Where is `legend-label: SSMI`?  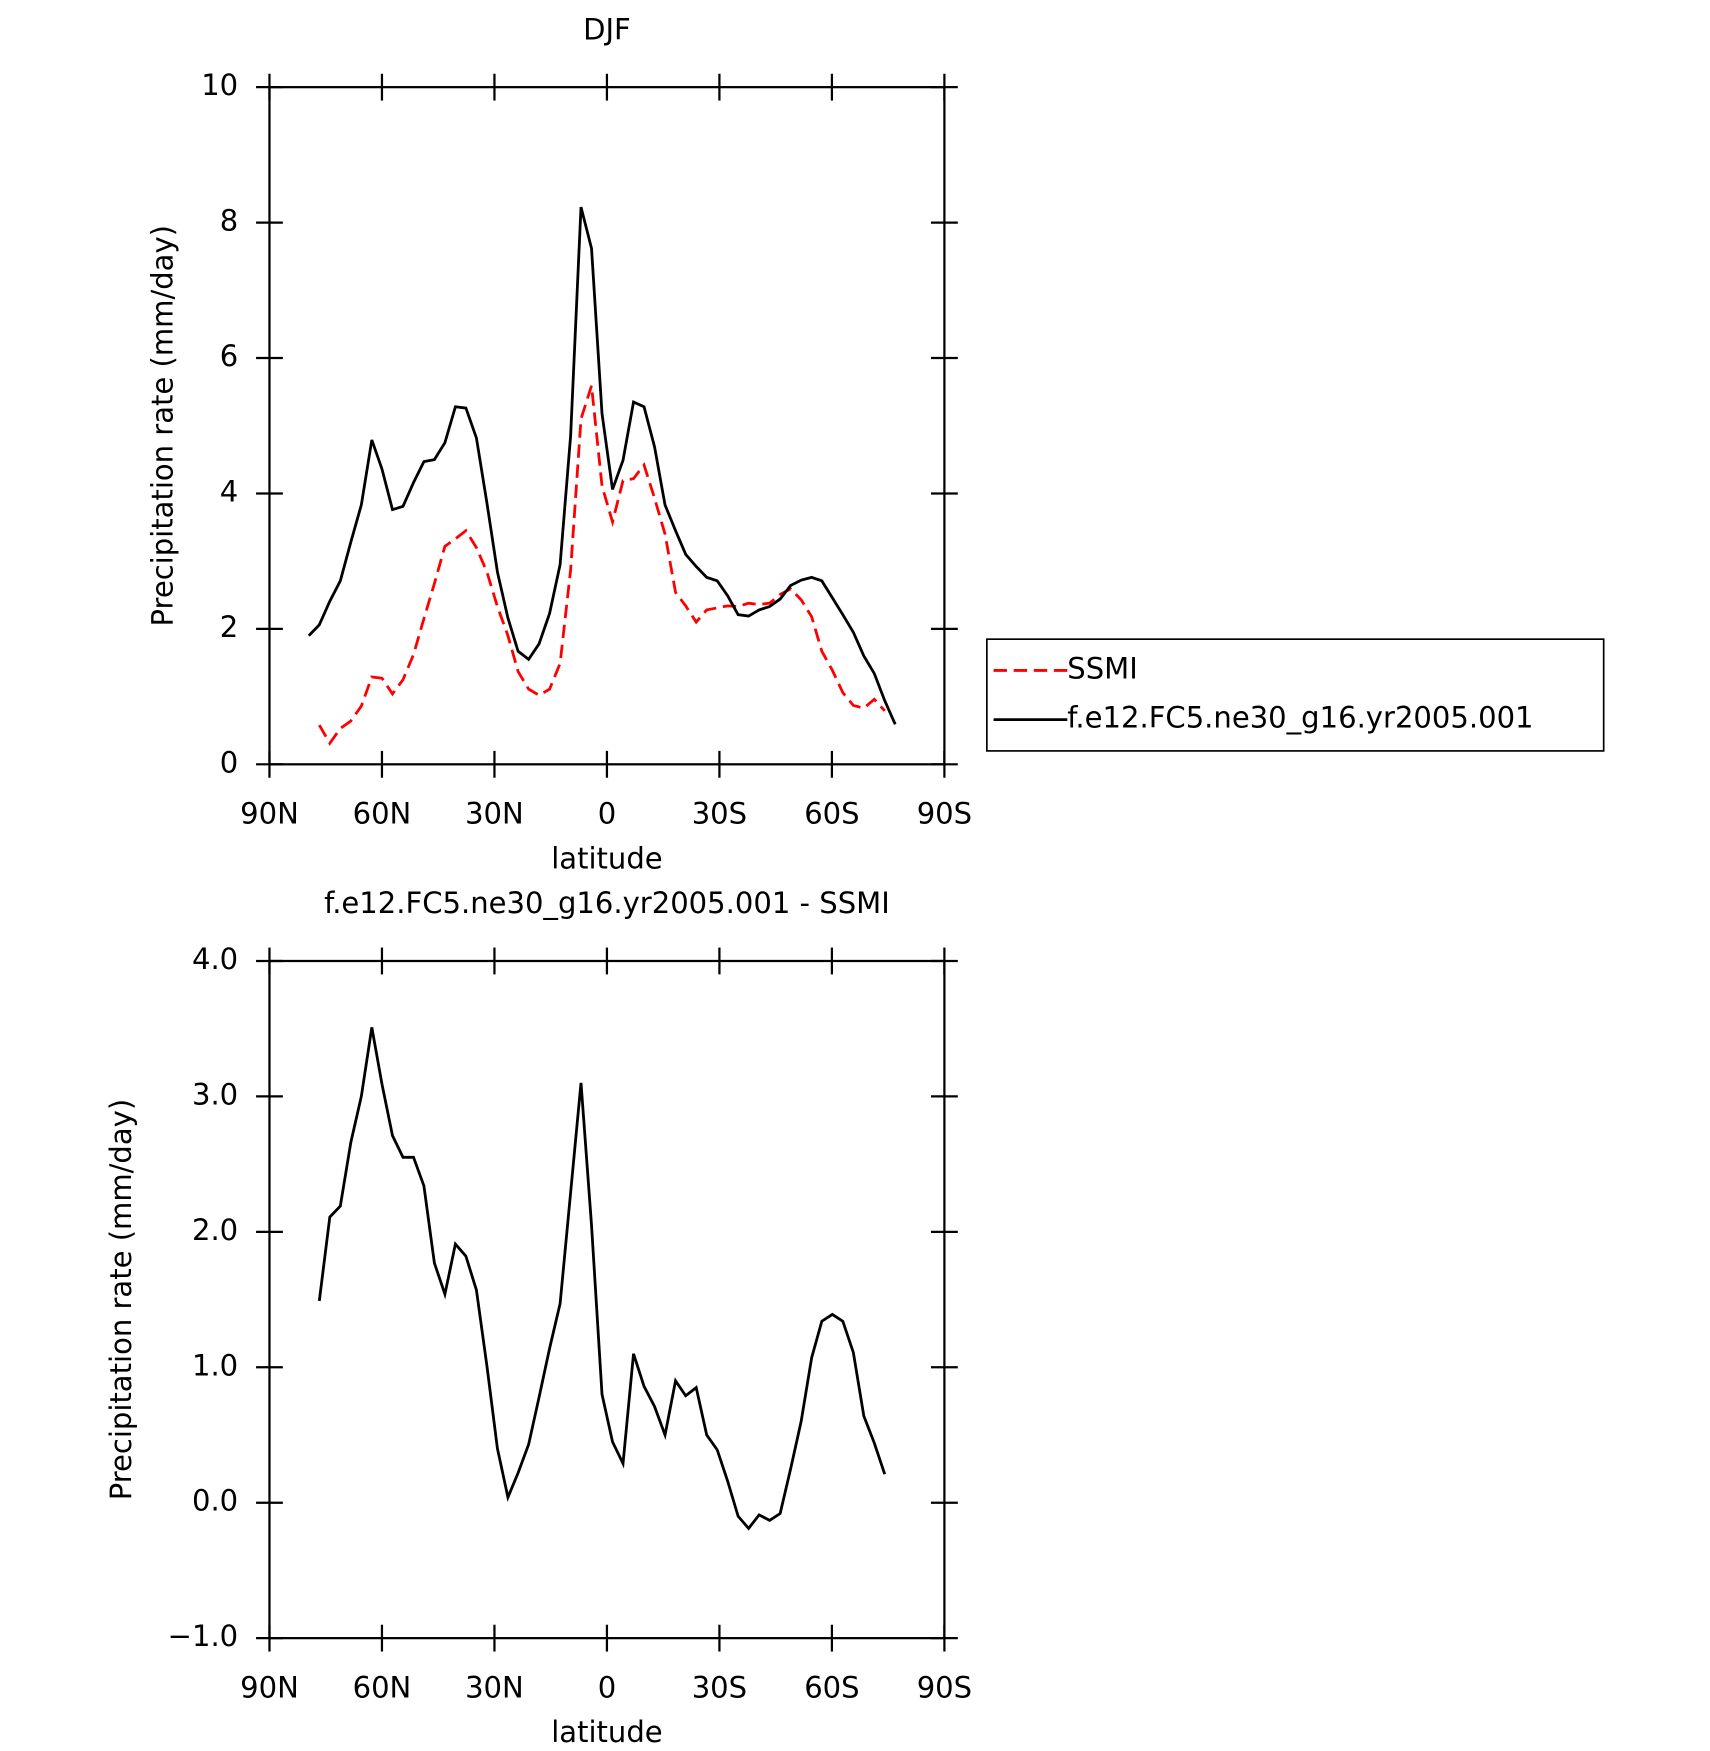 legend-label: SSMI is located at coordinates (1102, 668).